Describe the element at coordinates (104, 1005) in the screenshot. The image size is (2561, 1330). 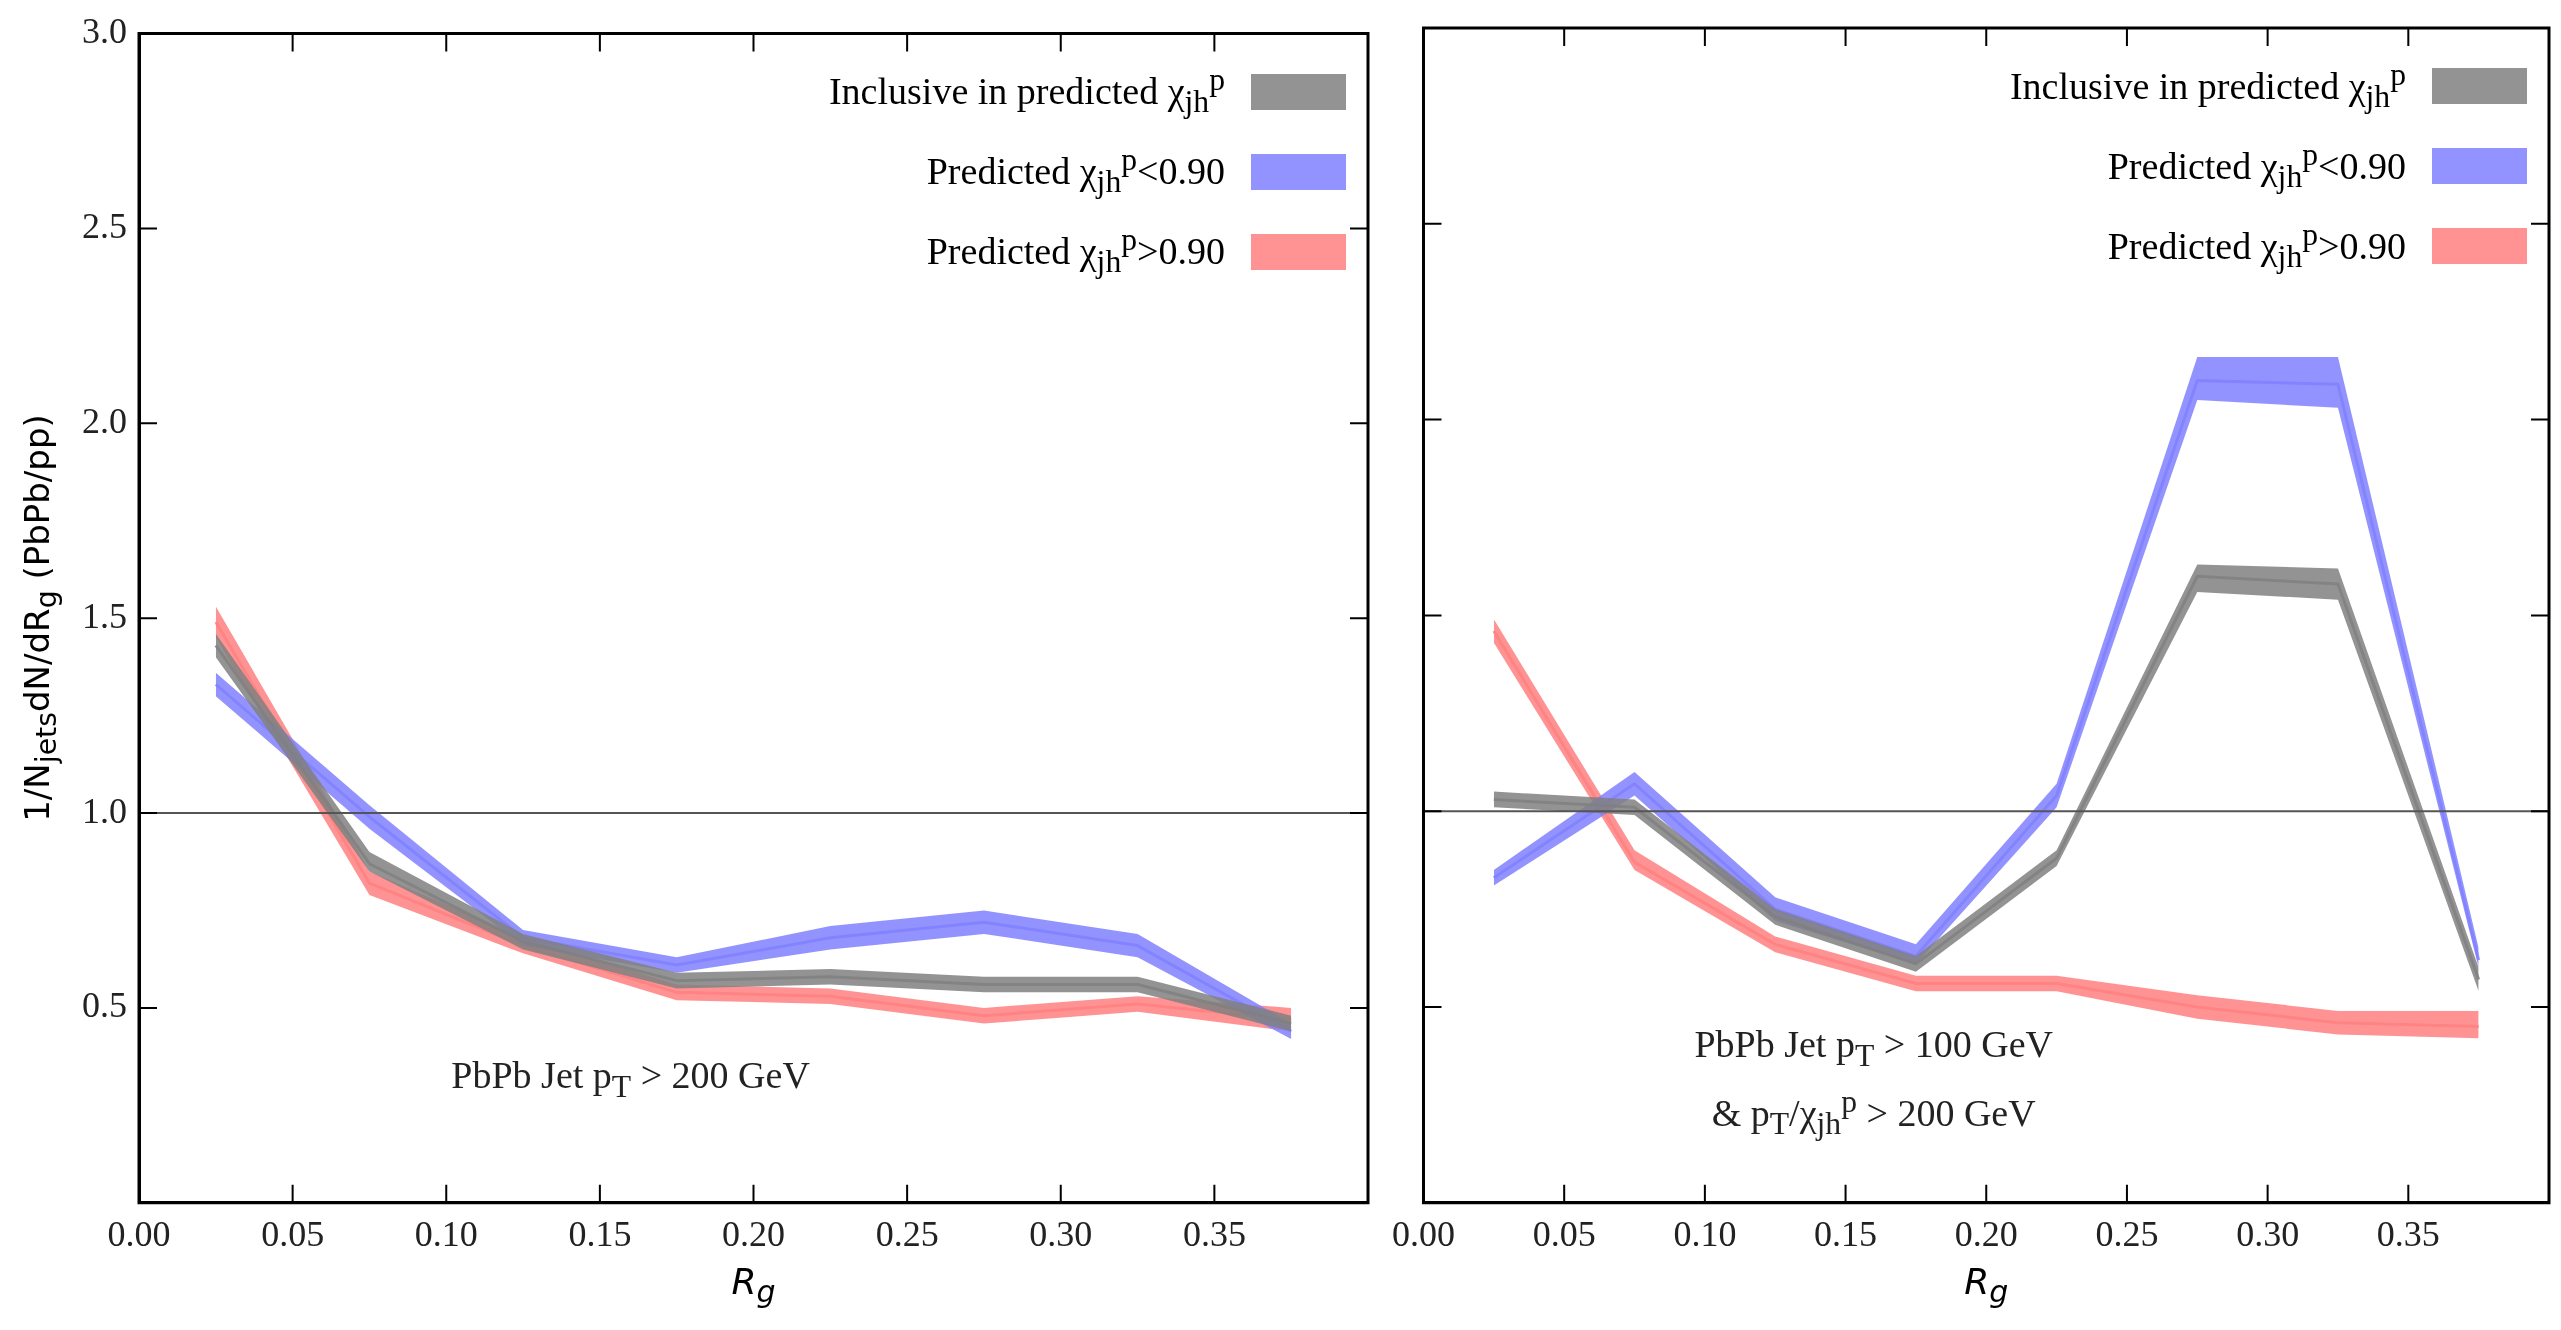
I see `y-tick-label: 0.5` at that location.